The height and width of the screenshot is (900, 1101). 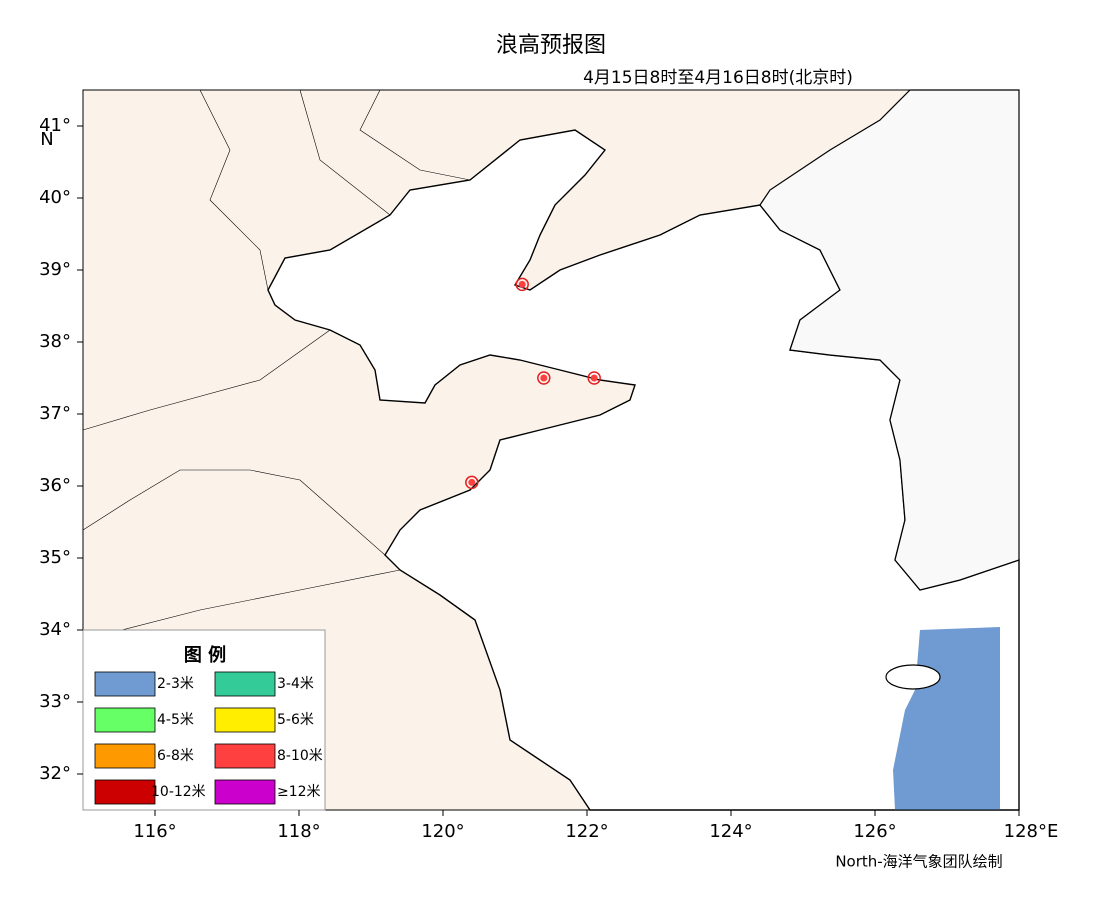 I want to click on y-tick-label: 33°, so click(x=55, y=701).